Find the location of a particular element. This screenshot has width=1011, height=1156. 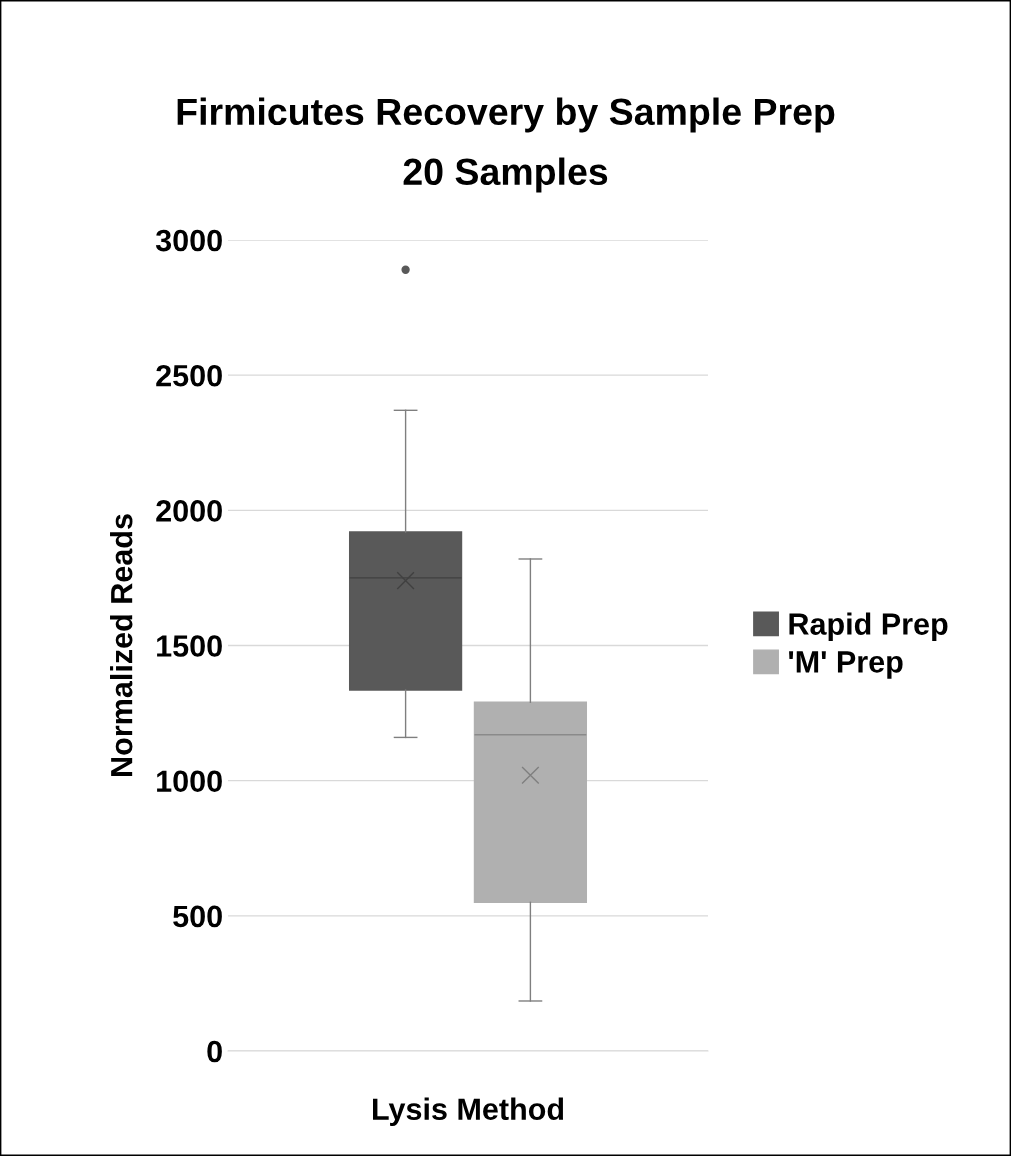

y-tick-label: 2500 is located at coordinates (189, 375).